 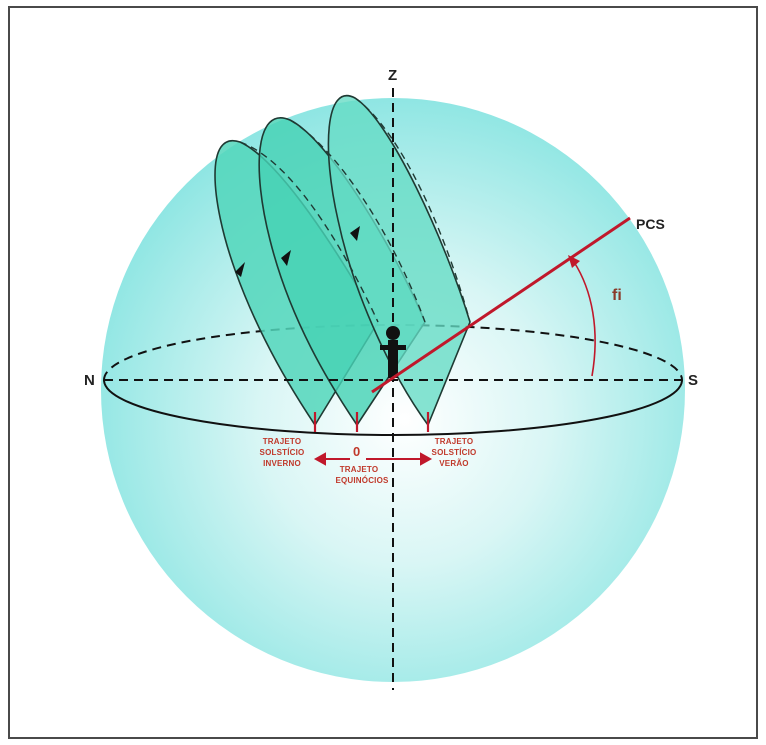 I want to click on zenith-label: Z, so click(x=392, y=75).